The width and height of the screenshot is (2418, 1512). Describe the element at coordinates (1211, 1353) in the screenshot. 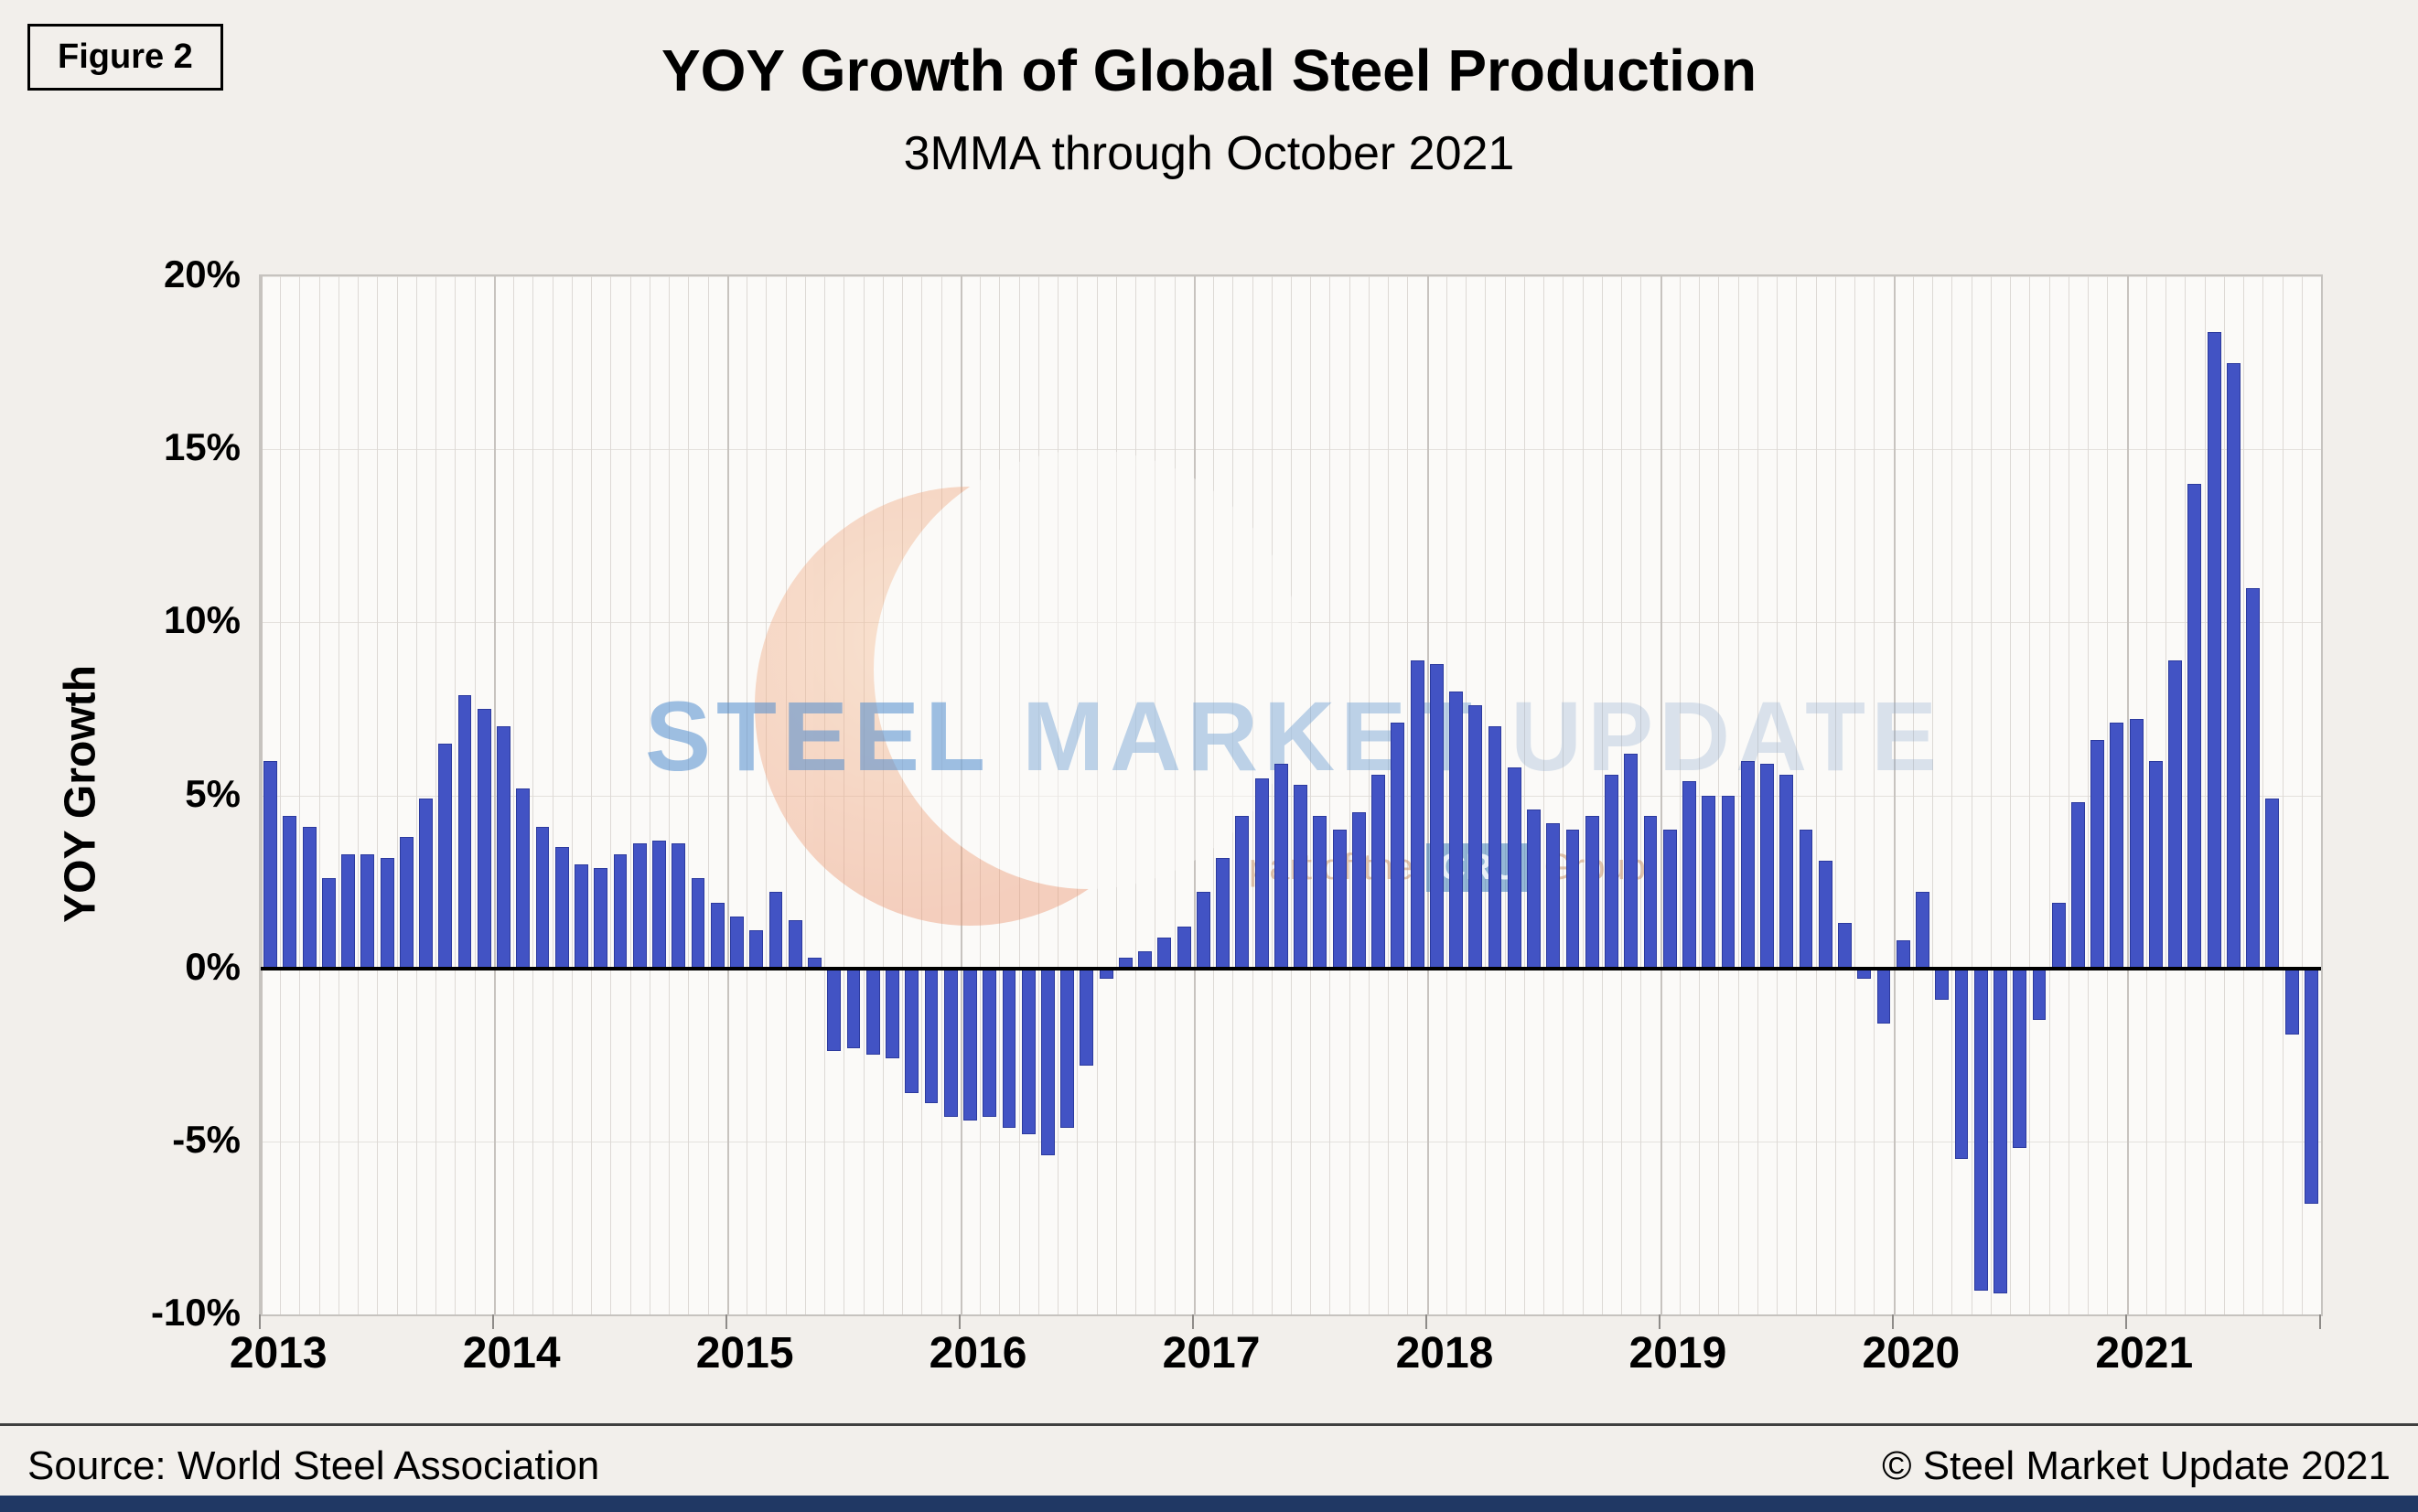

I see `x-tick-label: 2017` at that location.